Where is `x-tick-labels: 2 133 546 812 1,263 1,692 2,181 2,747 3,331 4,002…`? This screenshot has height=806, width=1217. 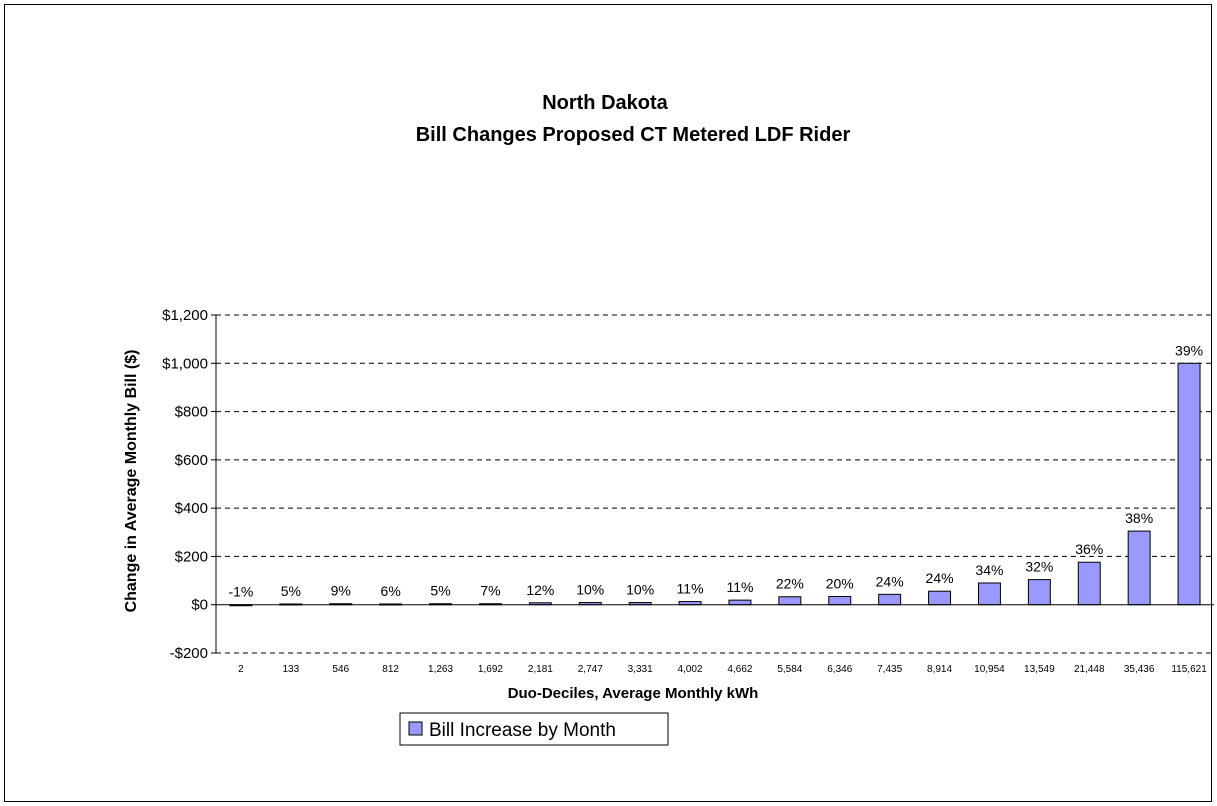 x-tick-labels: 2 133 546 812 1,263 1,692 2,181 2,747 3,331 4,002… is located at coordinates (722, 669).